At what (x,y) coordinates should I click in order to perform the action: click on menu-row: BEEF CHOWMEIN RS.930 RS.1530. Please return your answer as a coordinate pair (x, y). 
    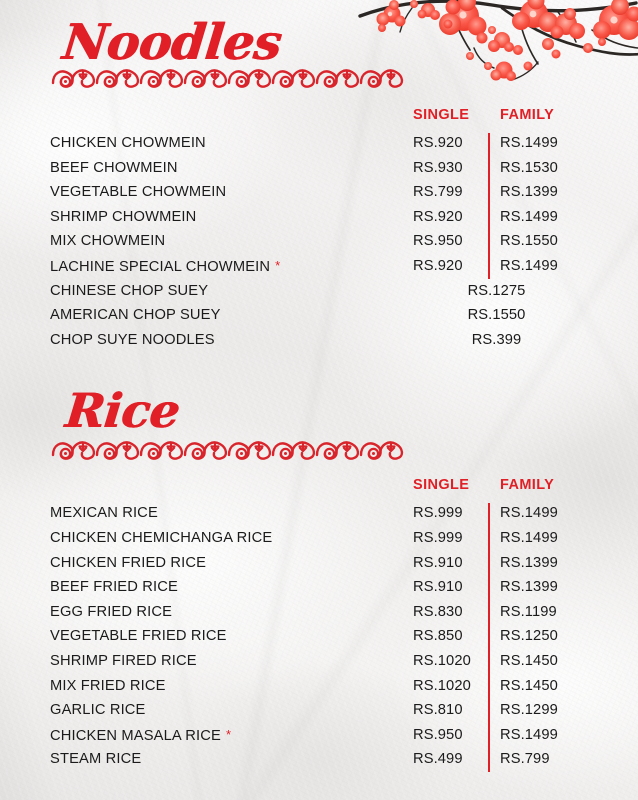
    Looking at the image, I should click on (322, 168).